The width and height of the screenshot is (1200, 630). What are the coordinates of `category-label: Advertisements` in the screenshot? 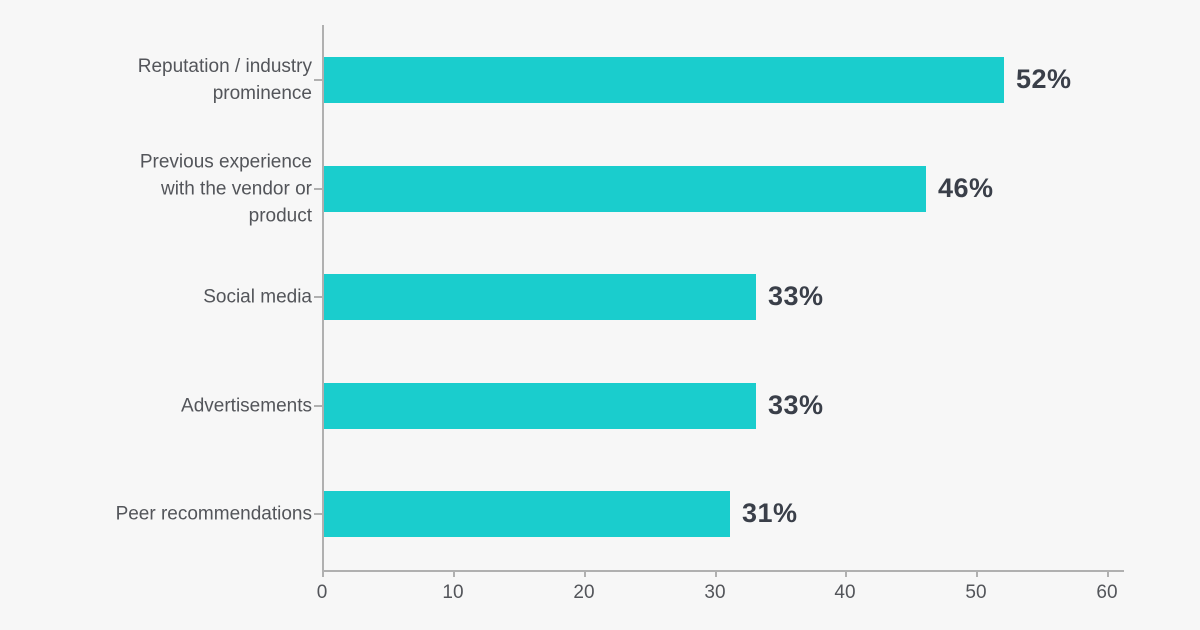 It's located at (207, 406).